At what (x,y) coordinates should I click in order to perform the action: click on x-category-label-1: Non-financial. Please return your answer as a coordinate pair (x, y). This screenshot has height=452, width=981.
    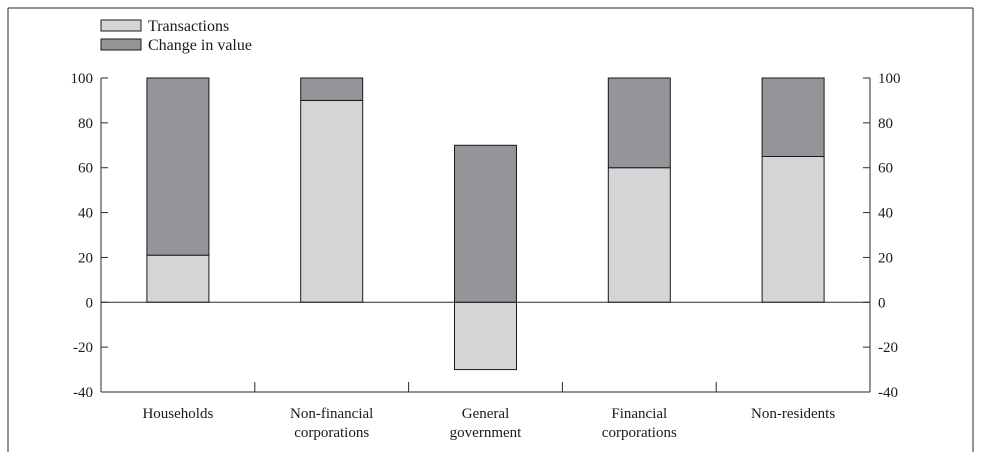
    Looking at the image, I should click on (331, 414).